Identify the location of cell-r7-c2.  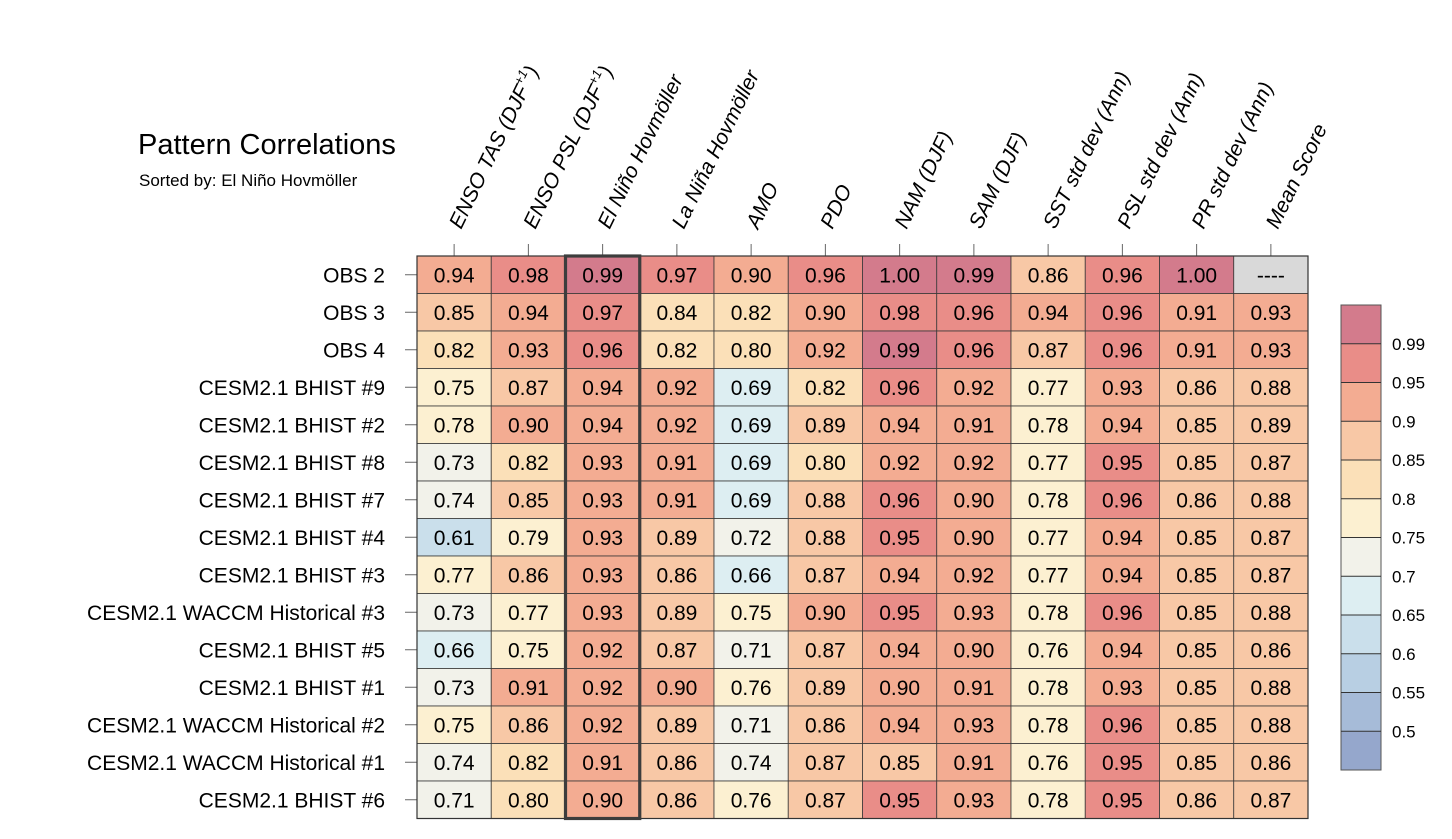
(603, 537).